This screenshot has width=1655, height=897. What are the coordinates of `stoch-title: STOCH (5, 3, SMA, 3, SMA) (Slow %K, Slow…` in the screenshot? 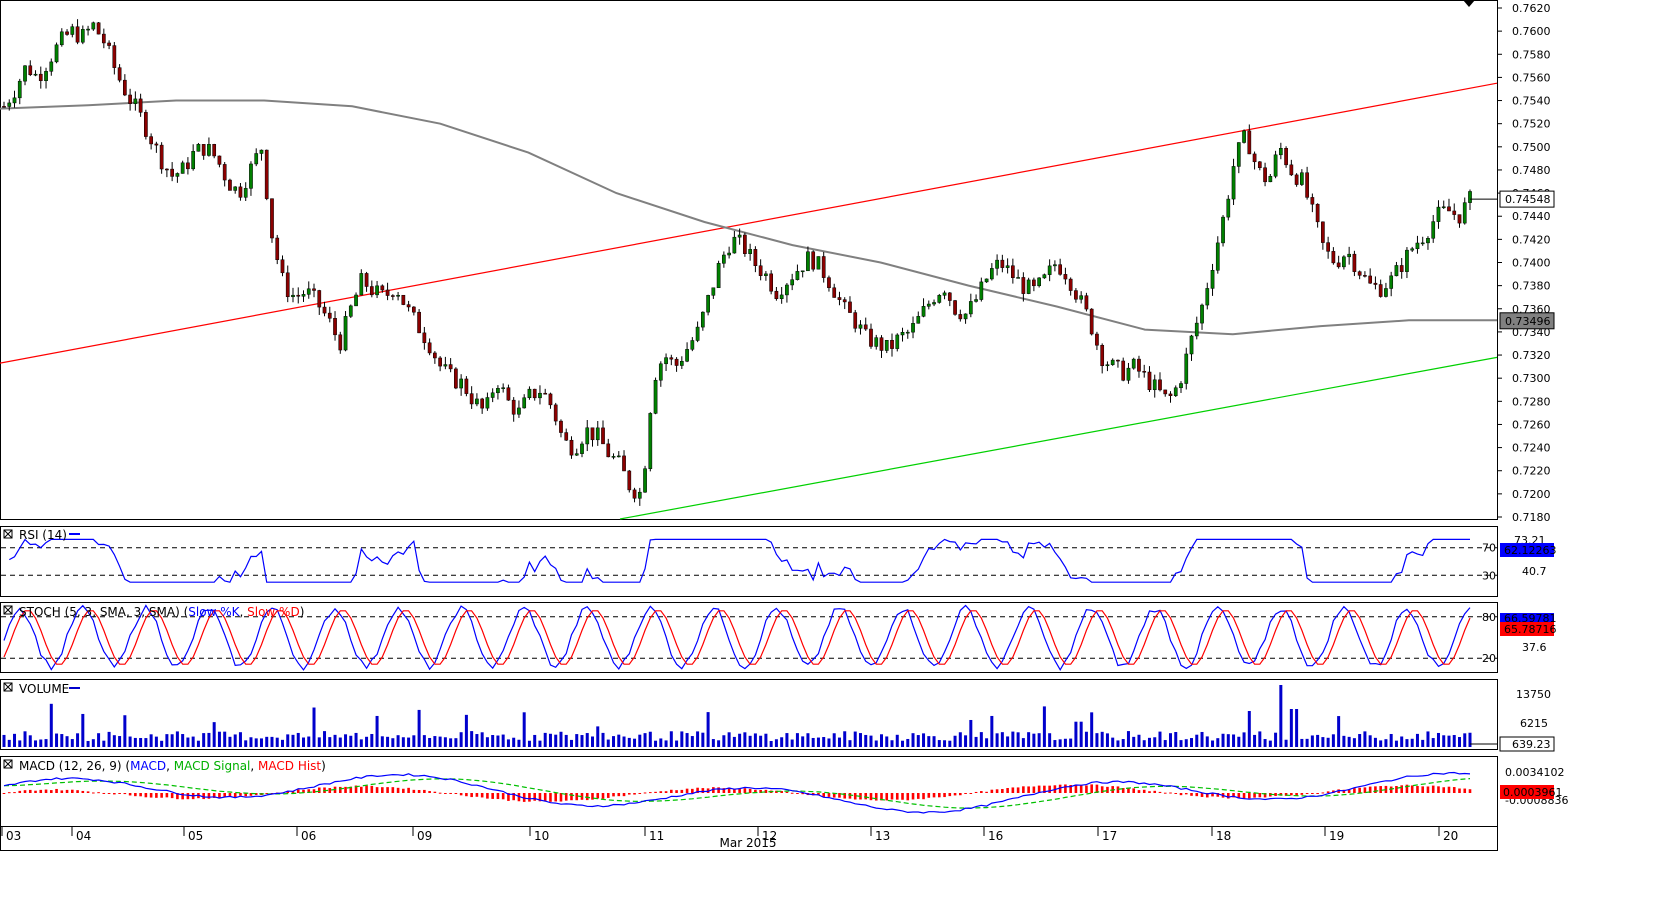 It's located at (153, 612).